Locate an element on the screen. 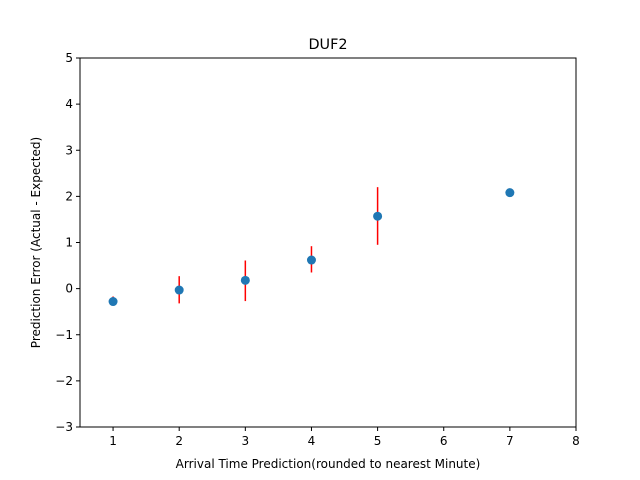 This screenshot has height=480, width=640. y-tick-label: 2 is located at coordinates (69, 196).